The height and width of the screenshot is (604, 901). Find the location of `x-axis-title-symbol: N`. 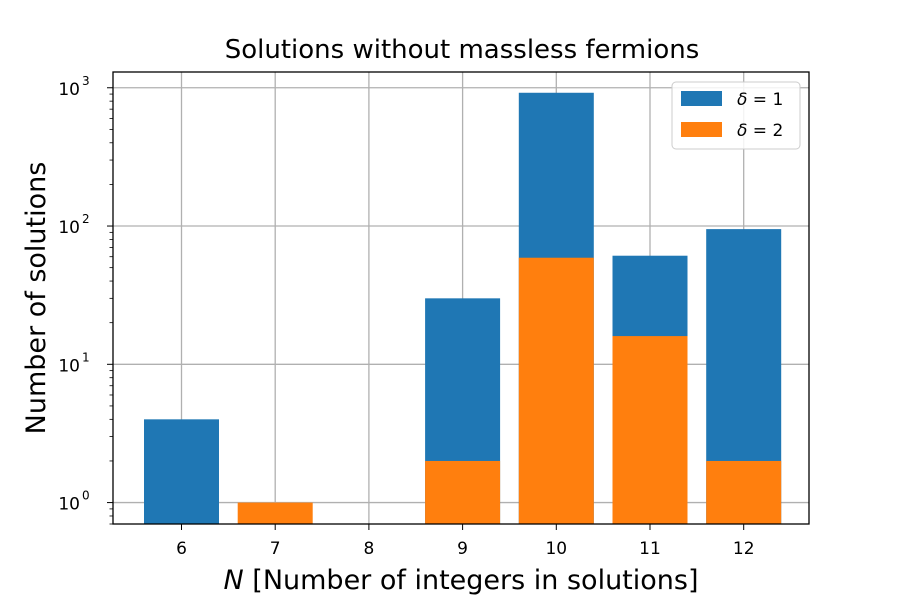

x-axis-title-symbol: N is located at coordinates (234, 580).